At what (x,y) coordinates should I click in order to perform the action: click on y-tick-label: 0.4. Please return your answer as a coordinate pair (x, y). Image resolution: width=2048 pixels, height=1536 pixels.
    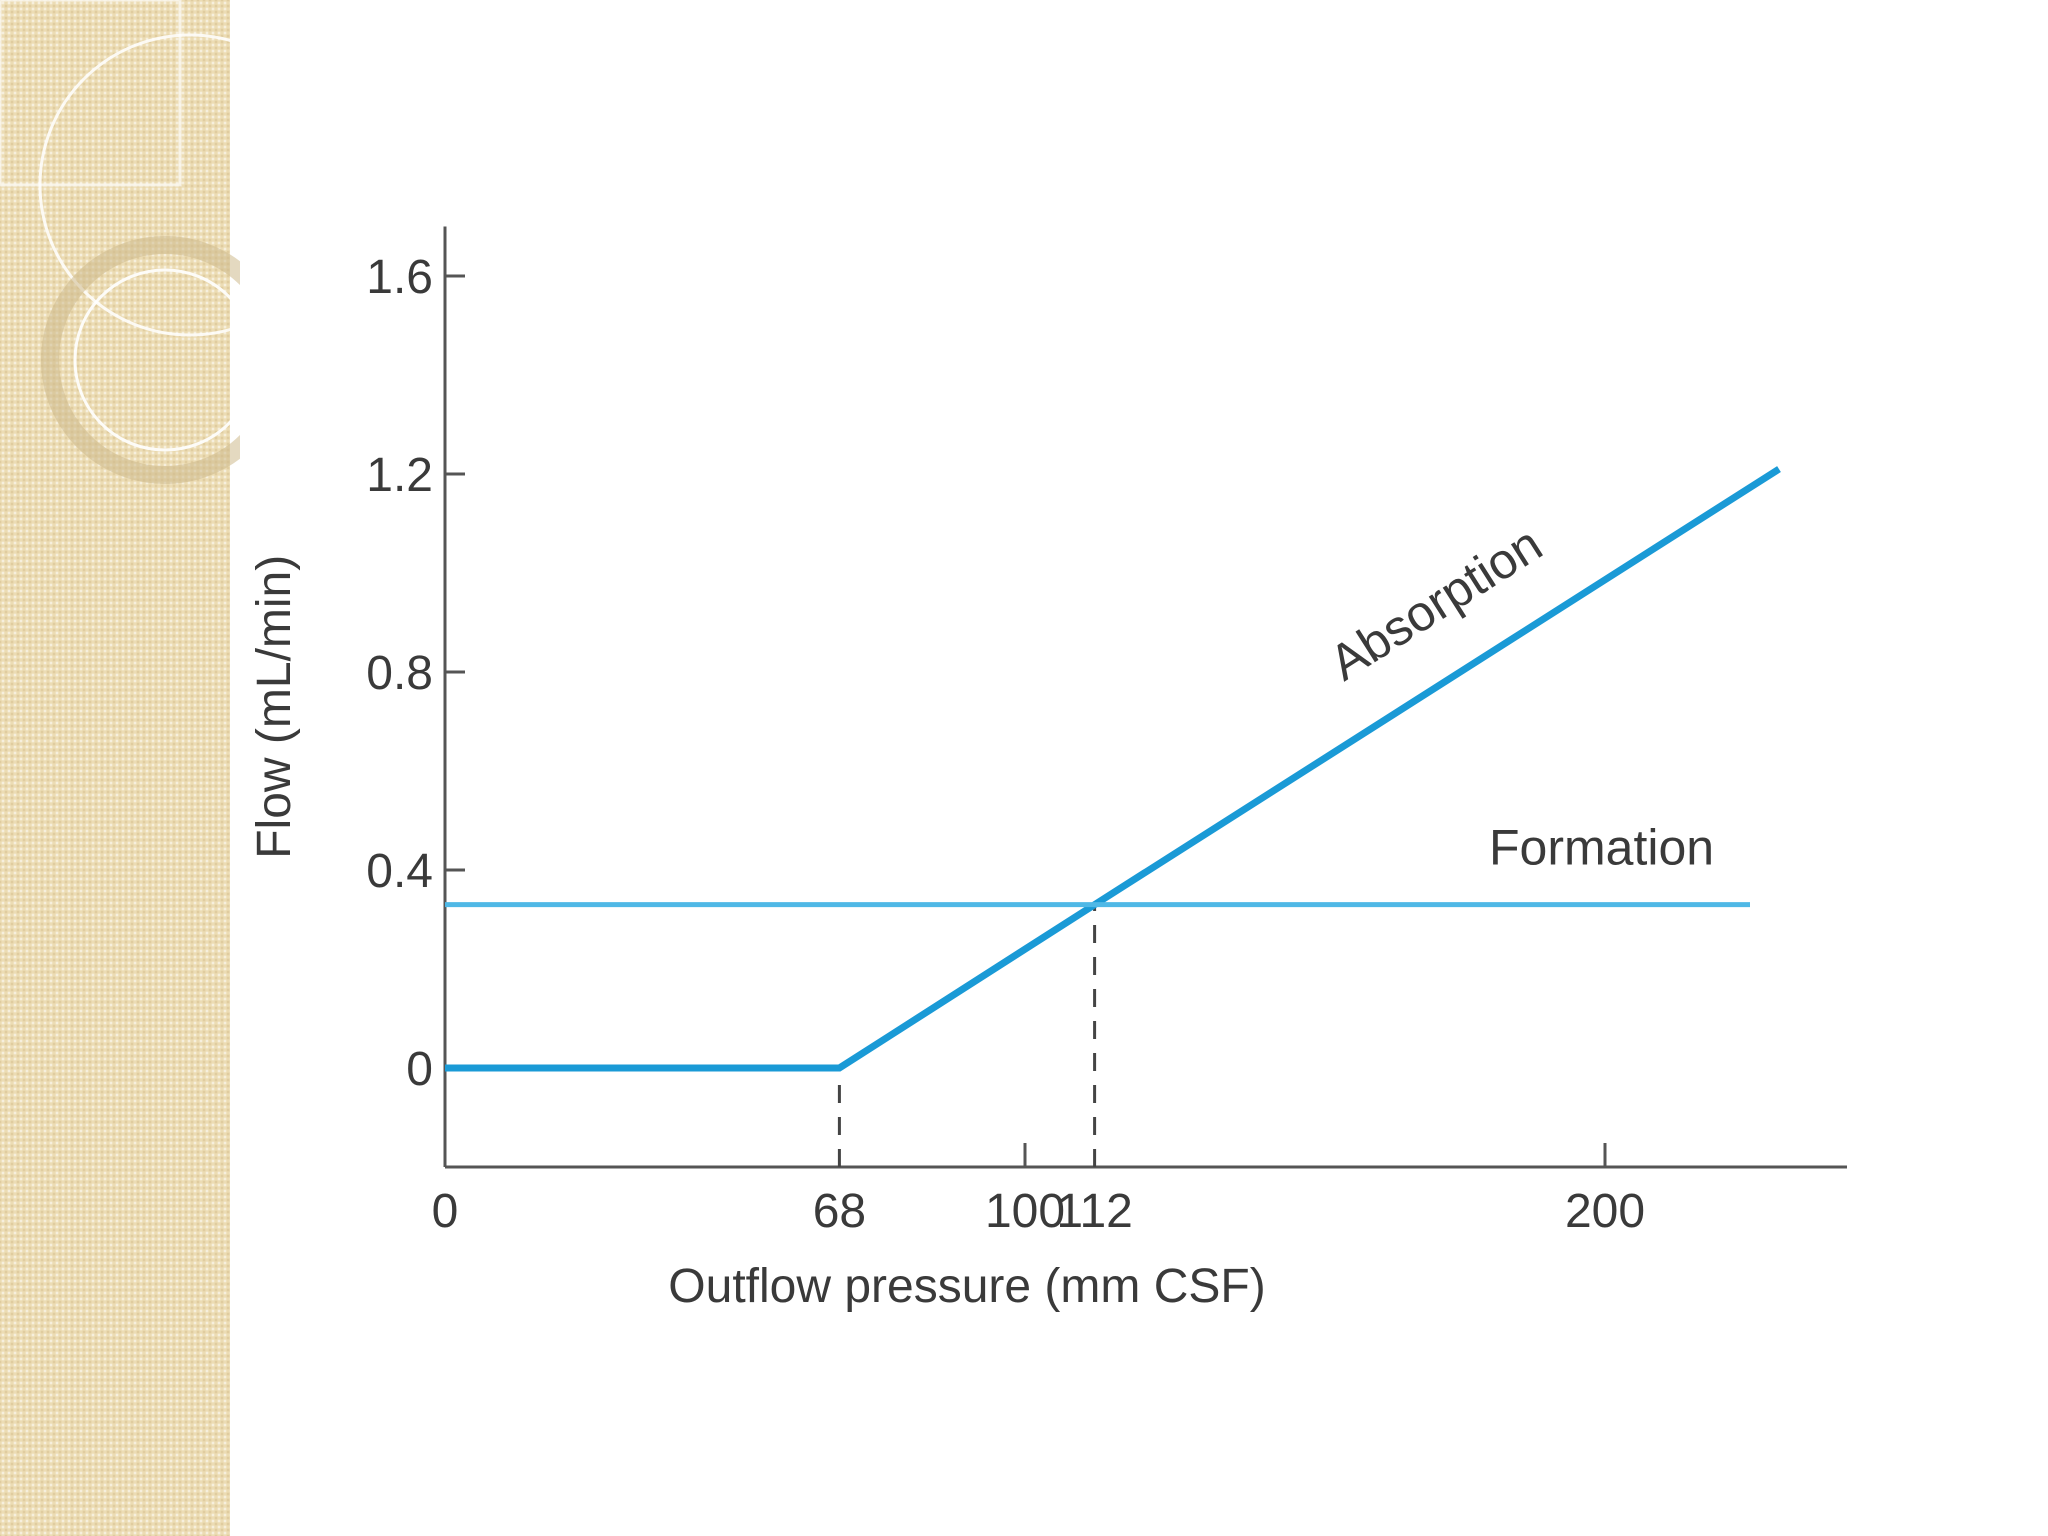
    Looking at the image, I should click on (399, 871).